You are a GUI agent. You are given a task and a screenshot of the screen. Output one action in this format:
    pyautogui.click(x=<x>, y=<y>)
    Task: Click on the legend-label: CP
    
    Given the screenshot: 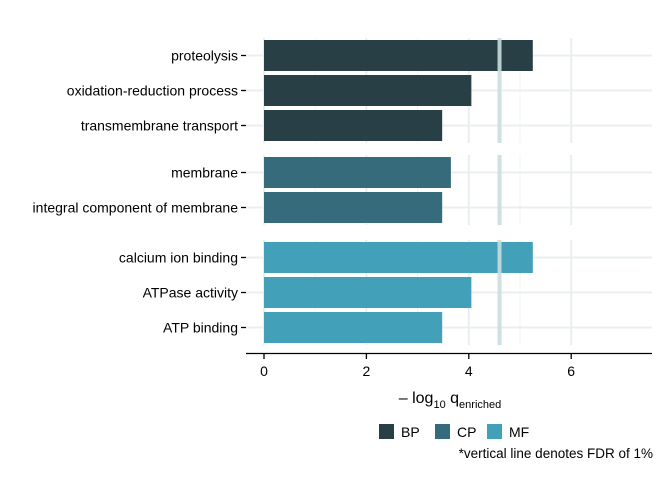 What is the action you would take?
    pyautogui.click(x=466, y=432)
    